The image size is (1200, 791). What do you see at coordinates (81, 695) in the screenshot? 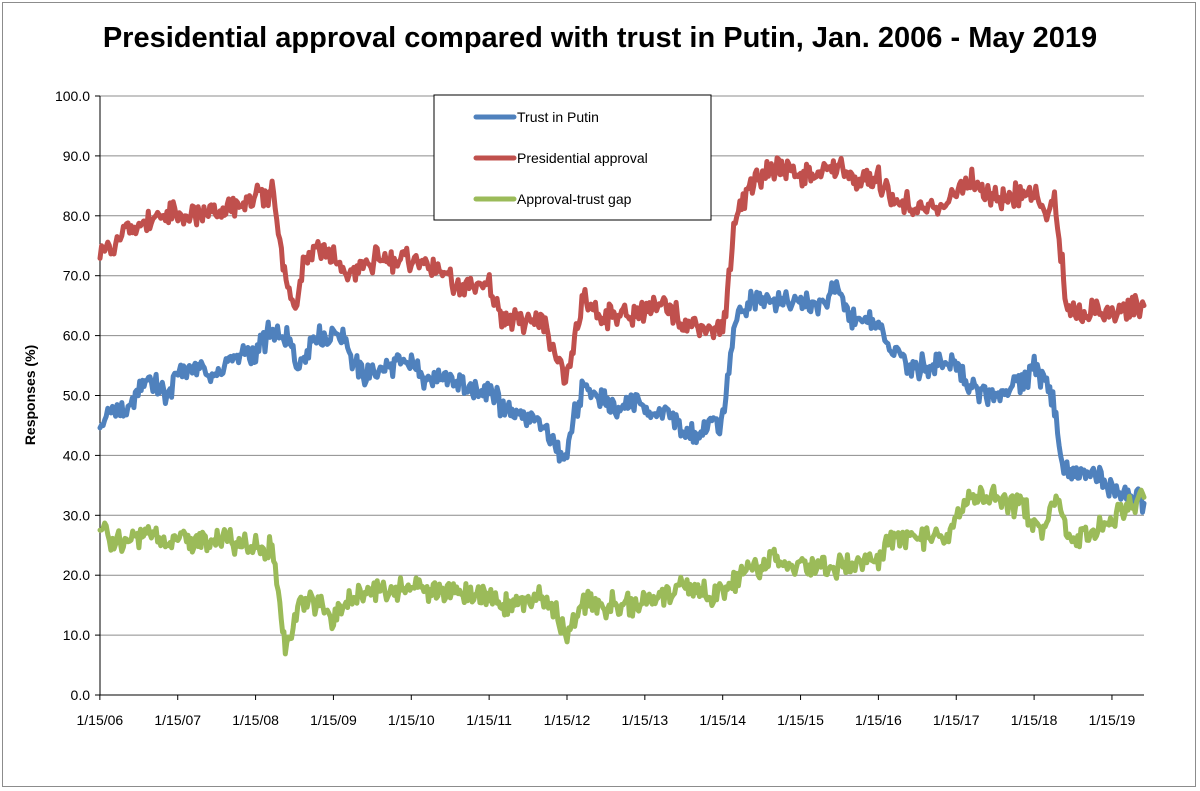
I see `y-tick-label: 0.0` at bounding box center [81, 695].